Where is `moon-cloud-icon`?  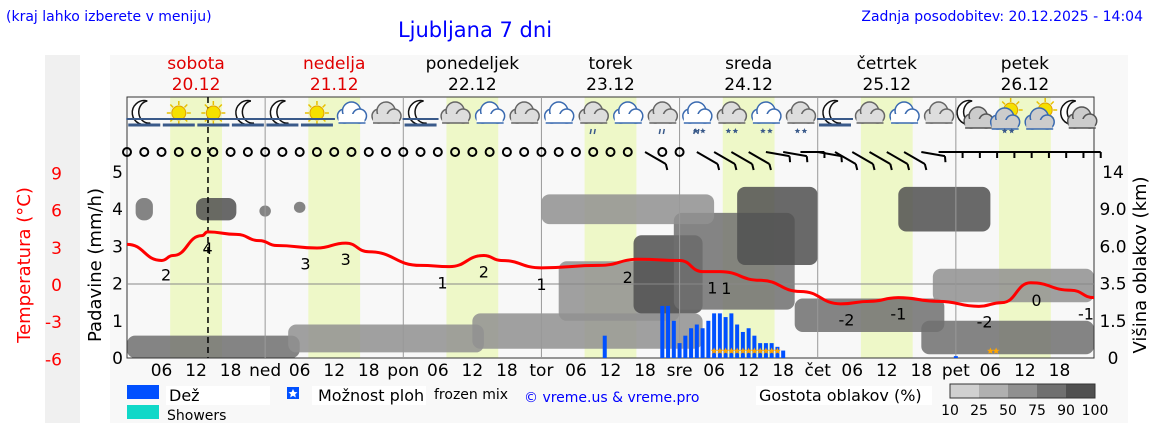 moon-cloud-icon is located at coordinates (975, 114).